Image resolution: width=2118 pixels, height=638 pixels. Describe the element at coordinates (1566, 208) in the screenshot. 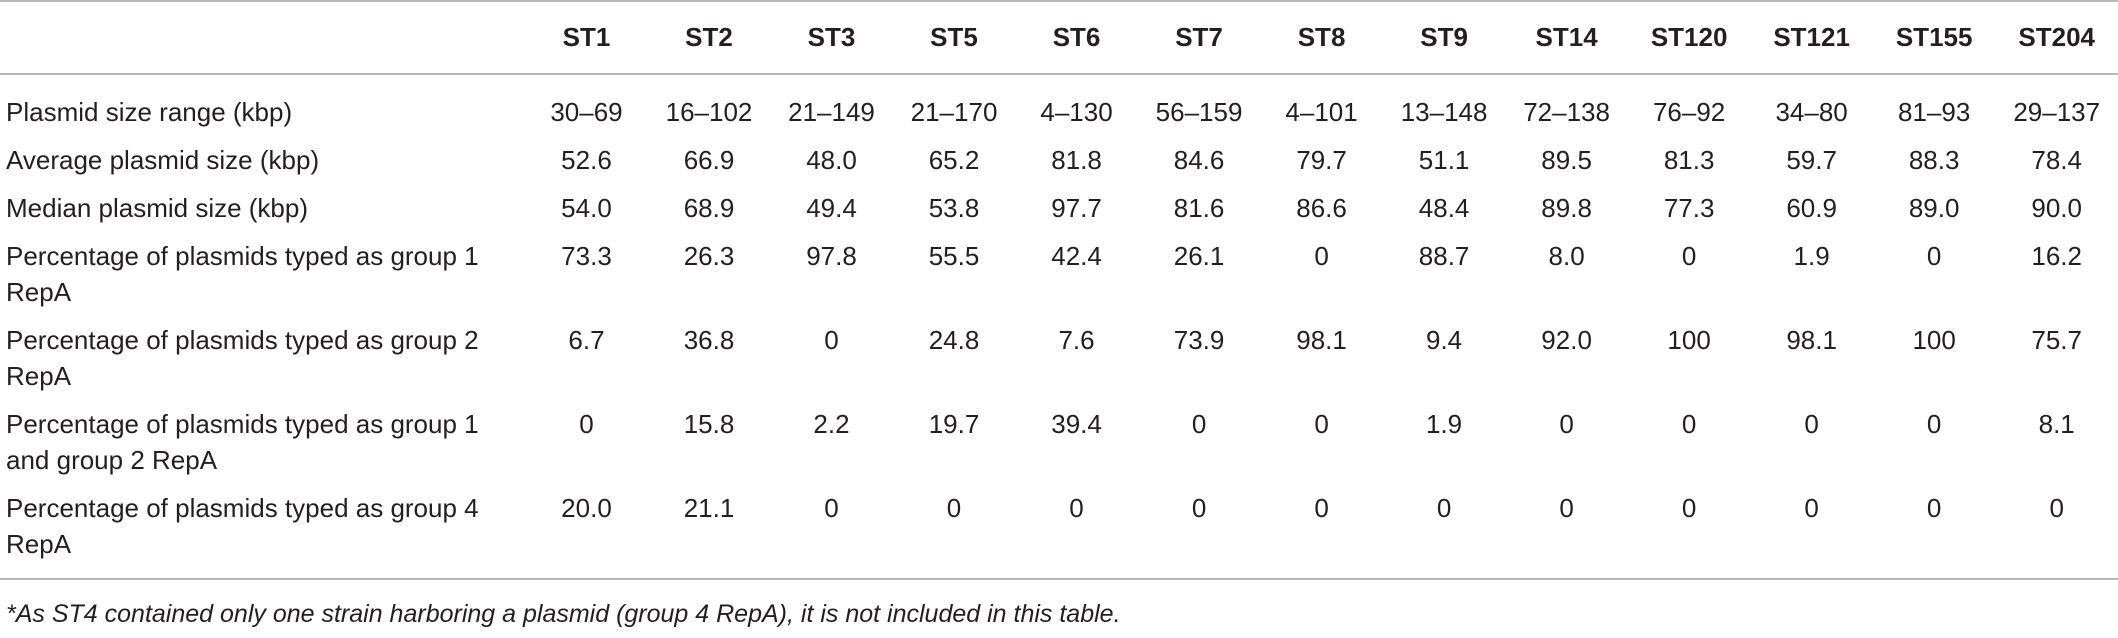

I see `table-cell: 89.8` at that location.